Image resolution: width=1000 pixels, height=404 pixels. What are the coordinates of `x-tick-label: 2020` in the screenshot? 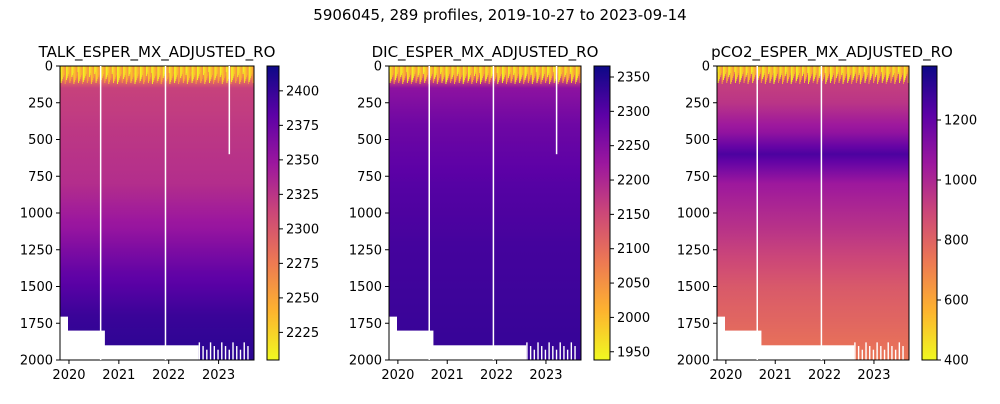 It's located at (725, 375).